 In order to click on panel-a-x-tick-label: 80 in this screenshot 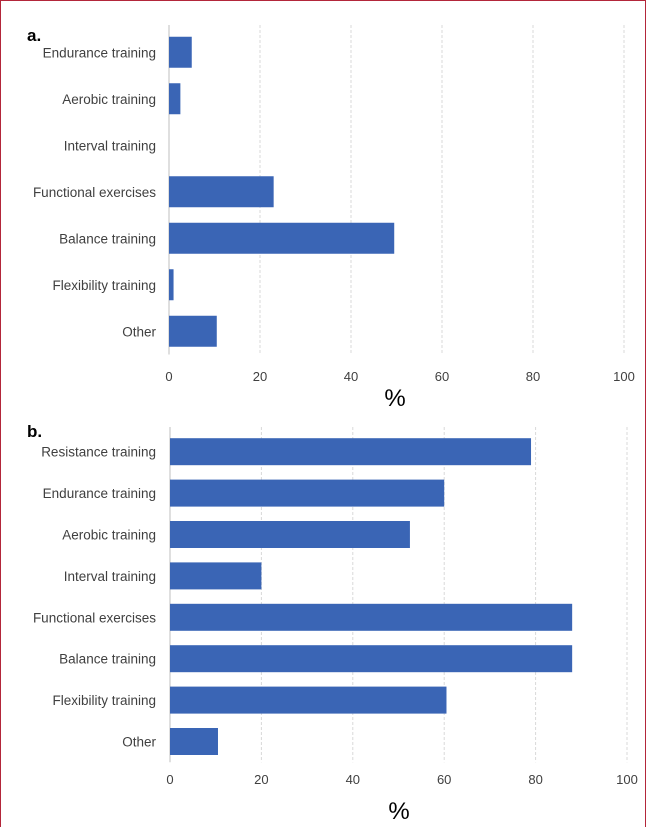, I will do `click(533, 376)`.